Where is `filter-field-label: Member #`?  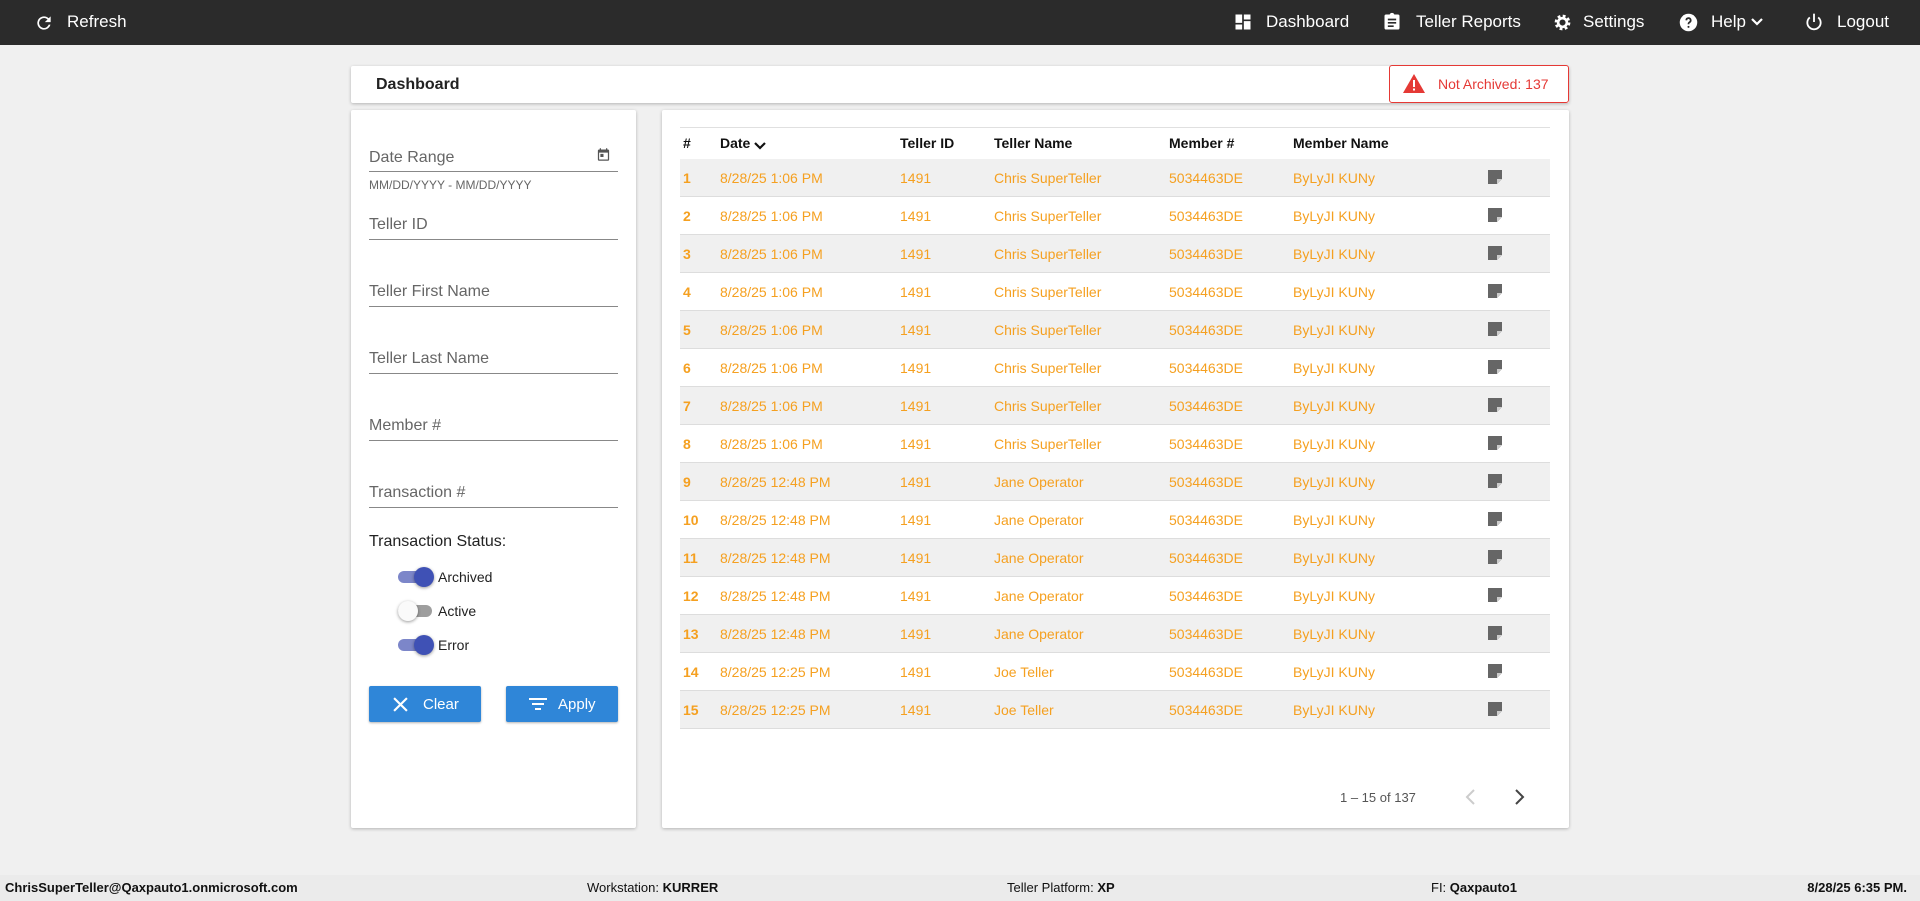
filter-field-label: Member # is located at coordinates (405, 425).